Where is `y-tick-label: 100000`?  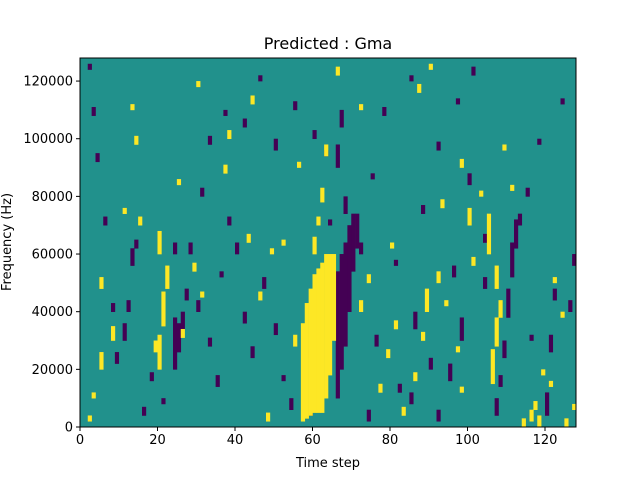 y-tick-label: 100000 is located at coordinates (48, 139).